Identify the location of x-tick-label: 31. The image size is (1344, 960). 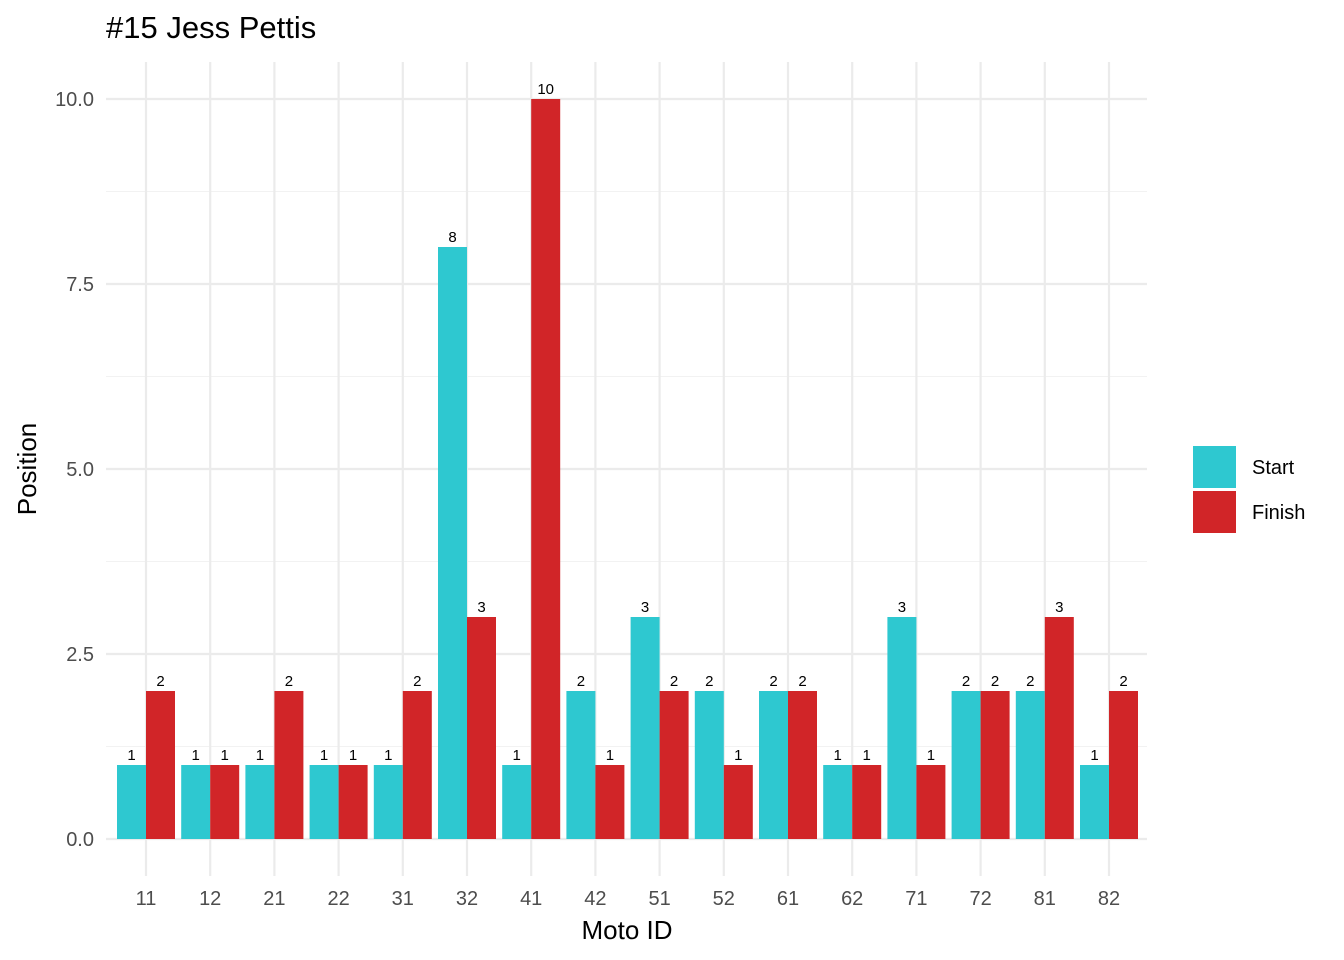
(403, 899).